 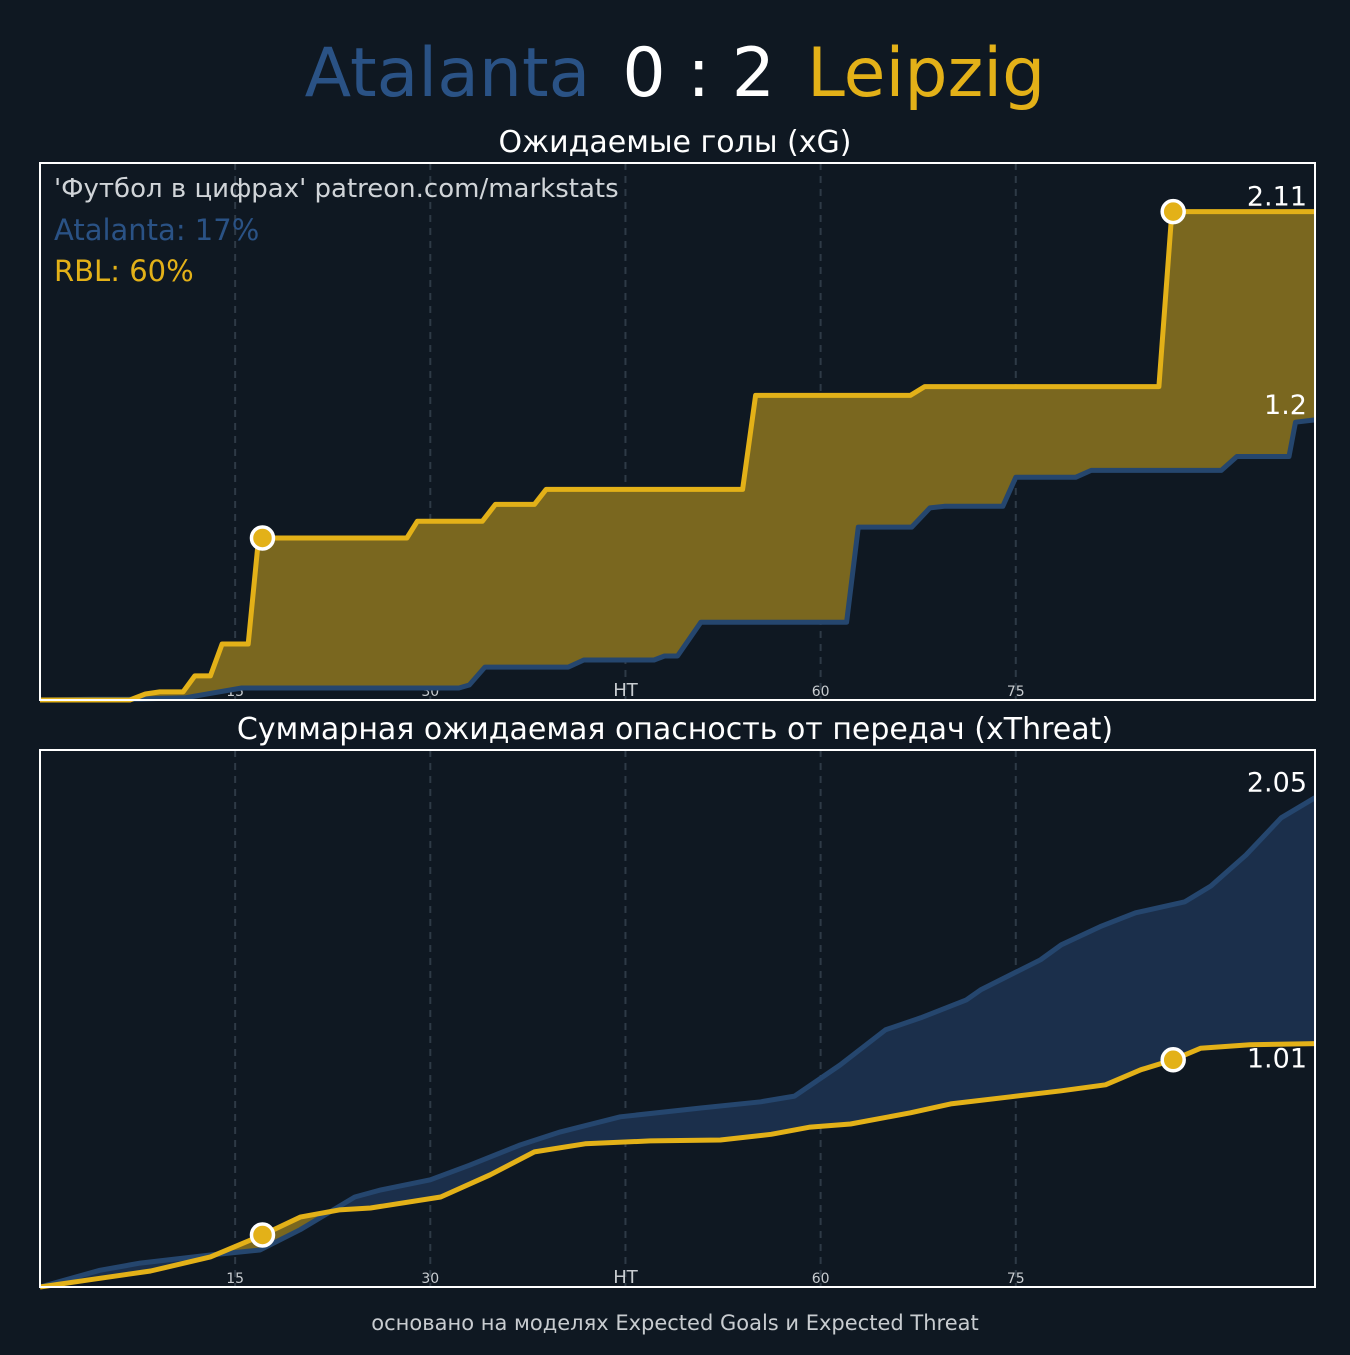 I want to click on final-value-label: 2.05, so click(x=1277, y=783).